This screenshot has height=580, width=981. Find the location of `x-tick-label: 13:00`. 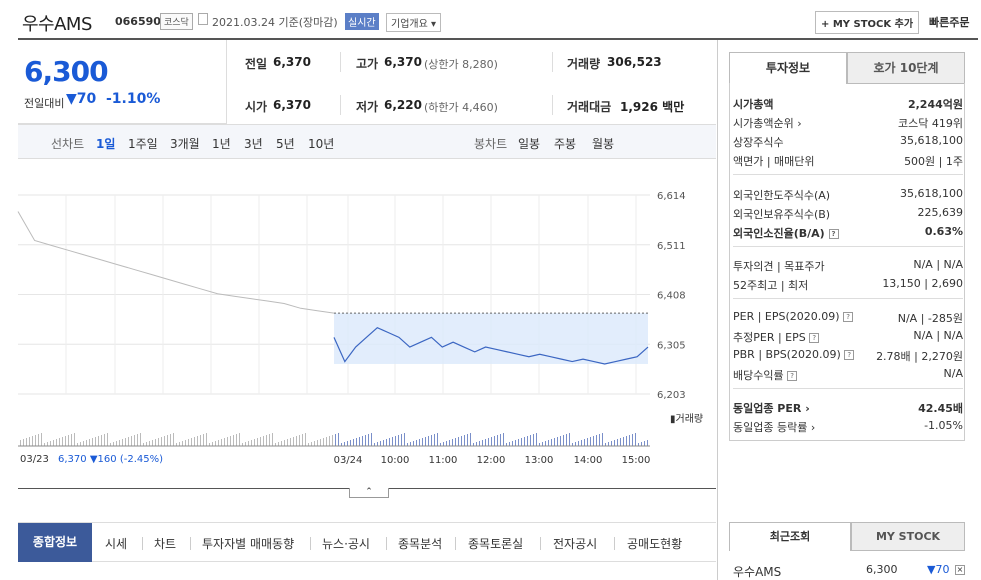

x-tick-label: 13:00 is located at coordinates (539, 460).